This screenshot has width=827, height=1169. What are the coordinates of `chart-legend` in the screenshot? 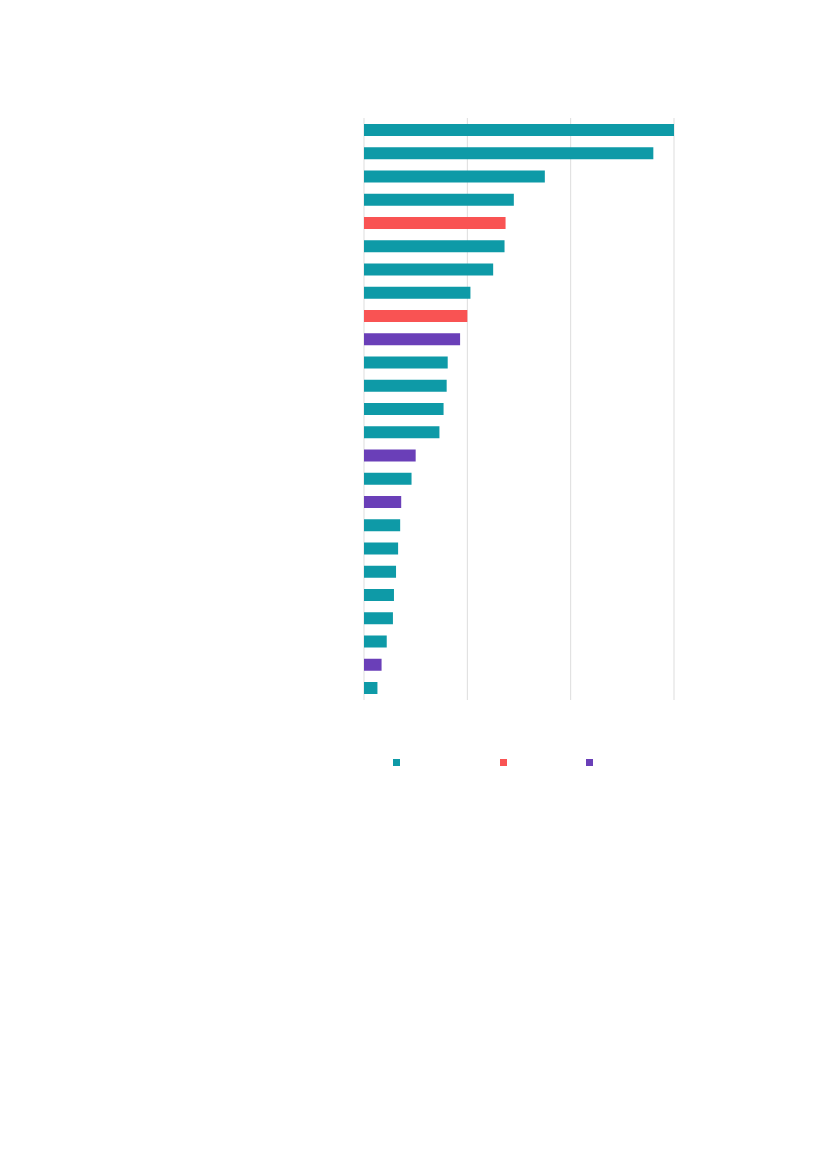 It's located at (495, 762).